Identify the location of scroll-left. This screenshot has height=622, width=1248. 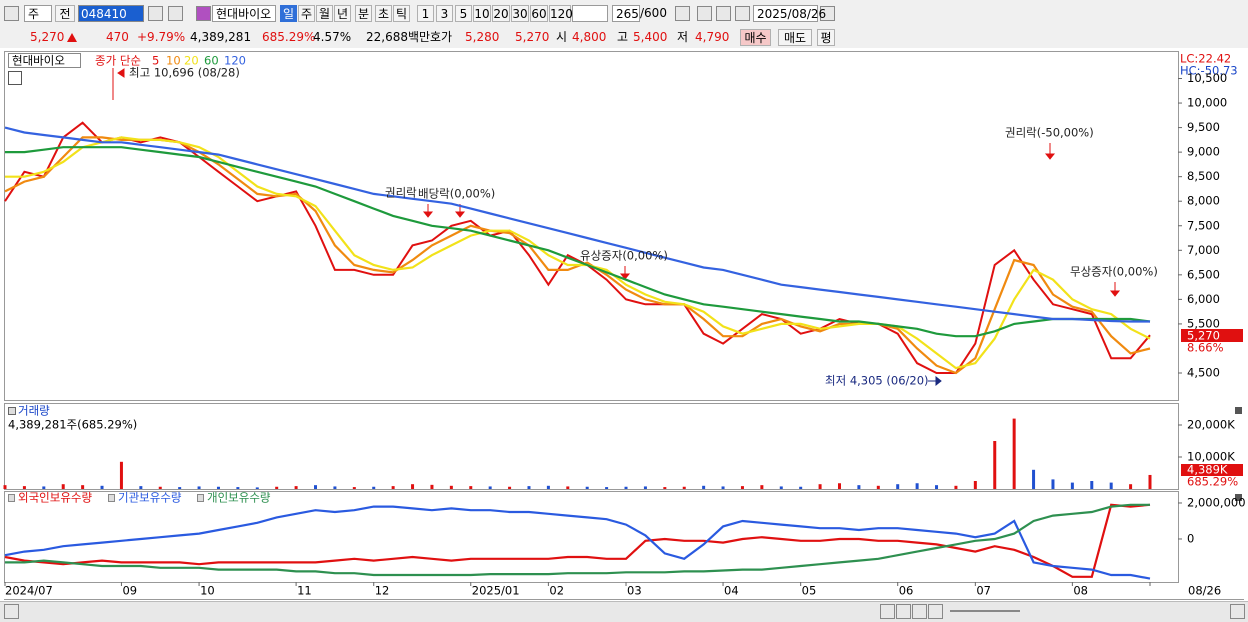
(11, 611).